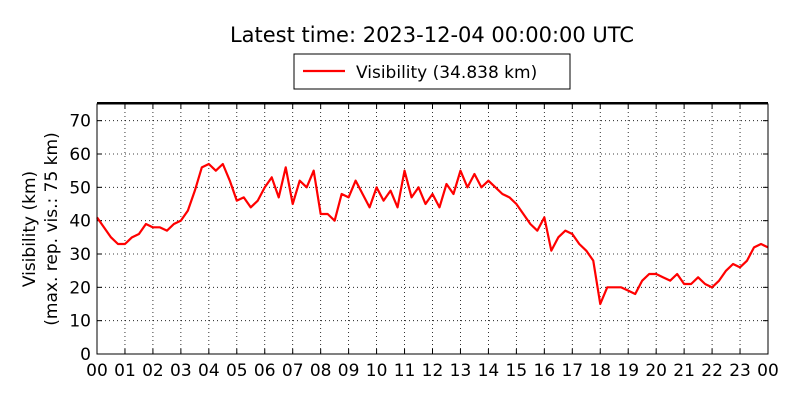  I want to click on x-tick-label: 12, so click(433, 371).